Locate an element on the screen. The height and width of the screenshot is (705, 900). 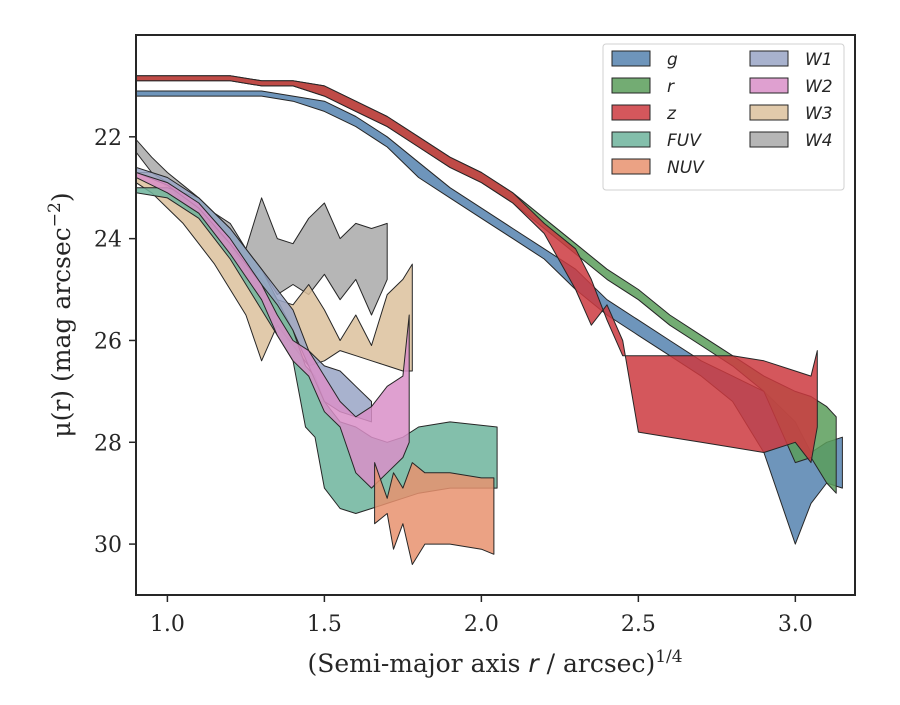
legend-swatch-r is located at coordinates (631, 85).